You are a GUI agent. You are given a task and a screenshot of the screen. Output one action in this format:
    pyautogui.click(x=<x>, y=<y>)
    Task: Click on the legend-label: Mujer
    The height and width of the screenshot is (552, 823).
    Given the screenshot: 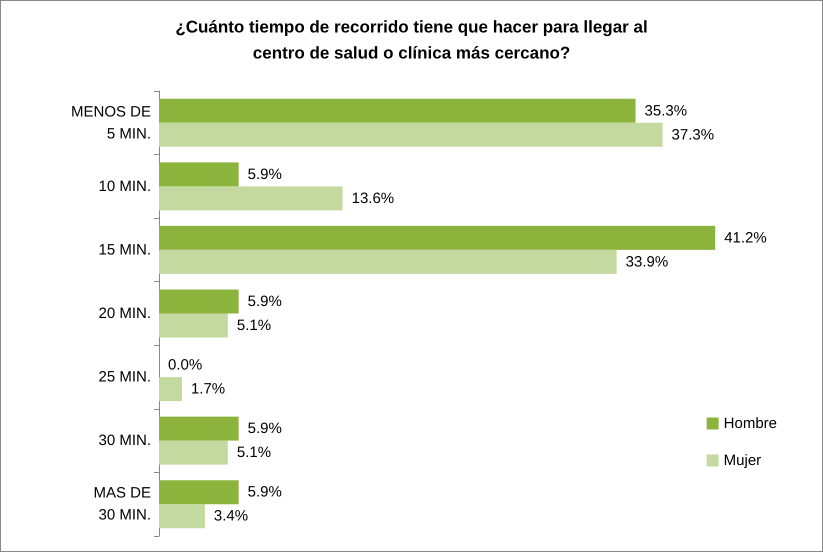 What is the action you would take?
    pyautogui.click(x=743, y=460)
    